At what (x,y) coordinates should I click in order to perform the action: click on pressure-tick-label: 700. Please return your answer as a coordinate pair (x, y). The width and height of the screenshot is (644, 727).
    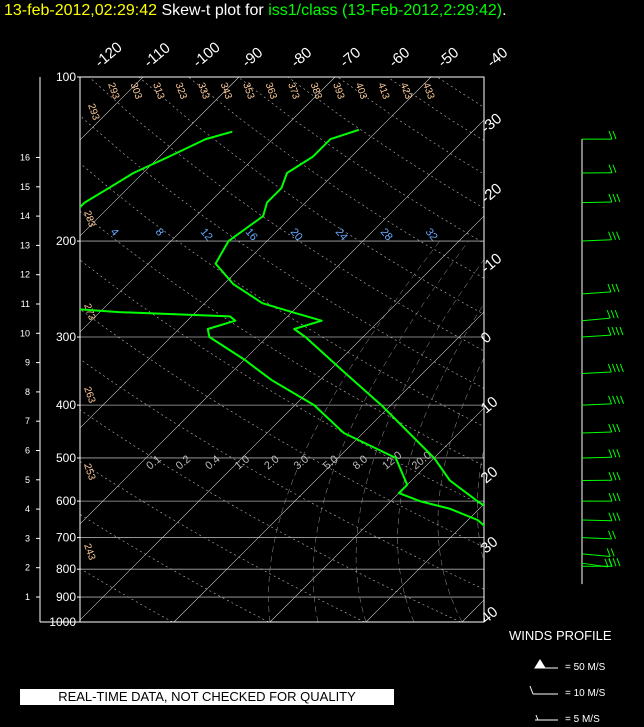
    Looking at the image, I should click on (66, 538).